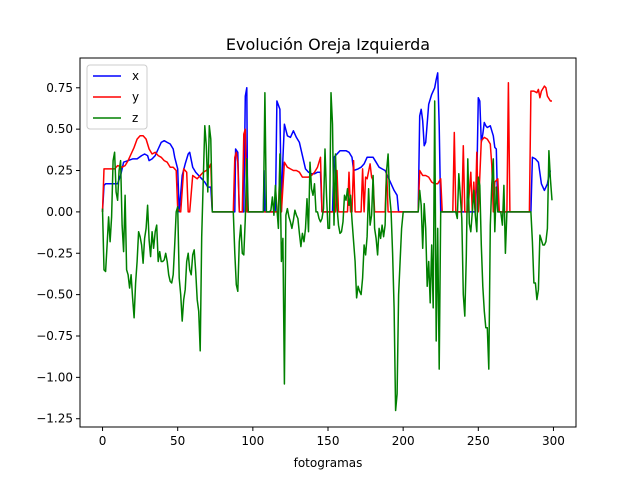 The height and width of the screenshot is (480, 640). I want to click on legend-label-z: z, so click(135, 118).